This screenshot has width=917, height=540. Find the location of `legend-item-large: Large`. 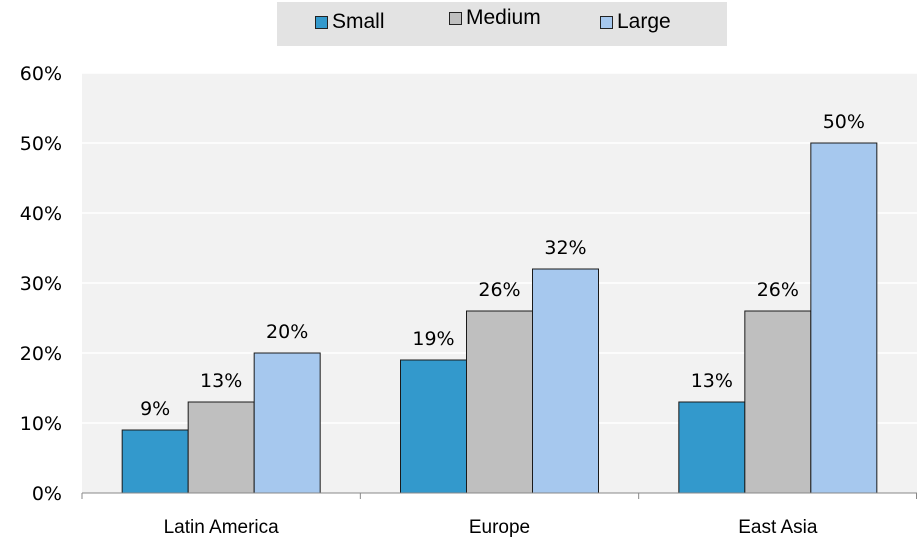

legend-item-large: Large is located at coordinates (635, 22).